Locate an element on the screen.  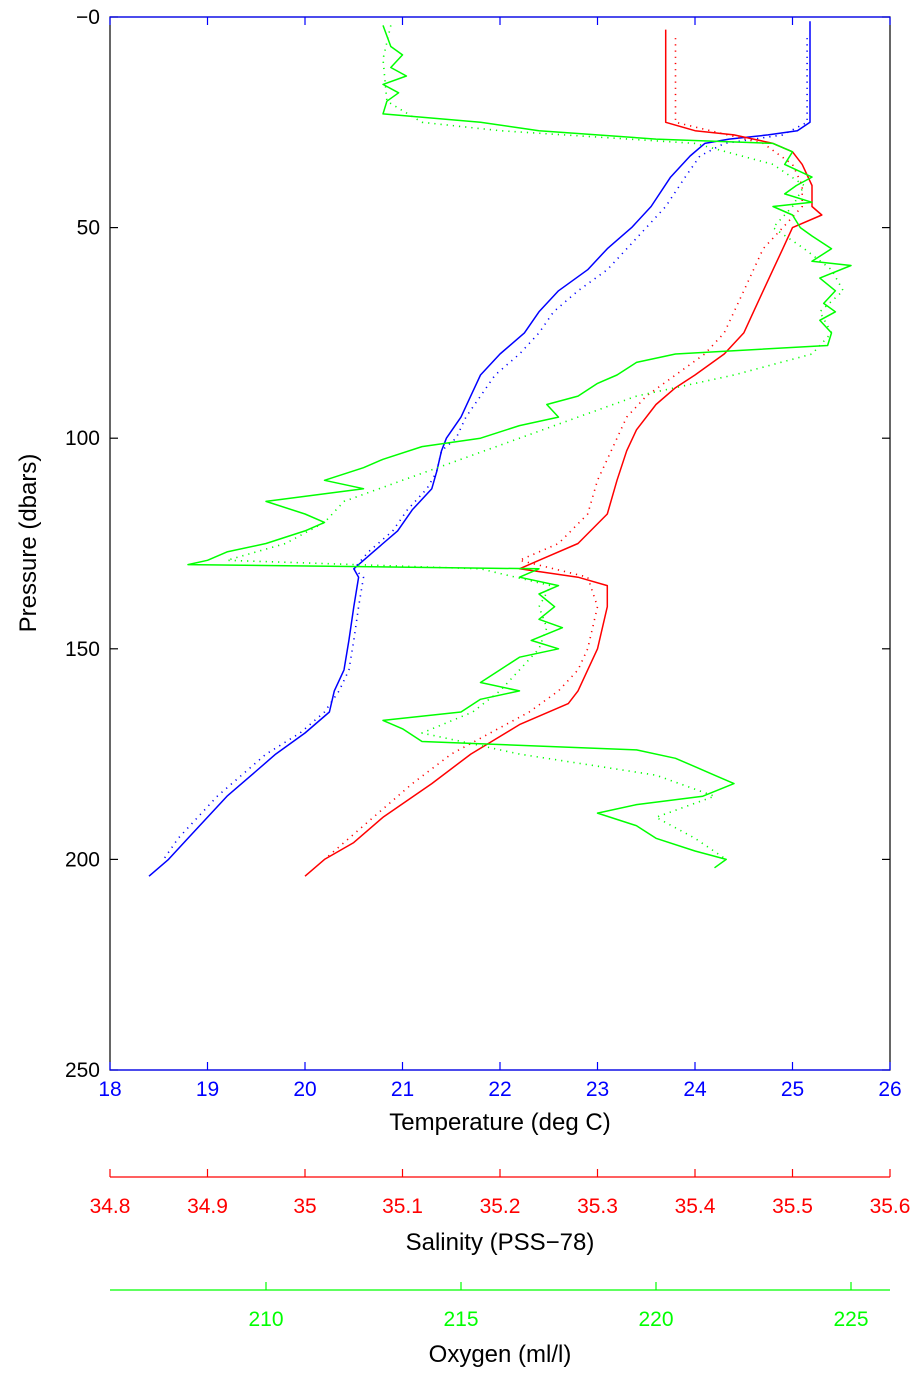
salinity-tick-label: 34.8 is located at coordinates (110, 1206).